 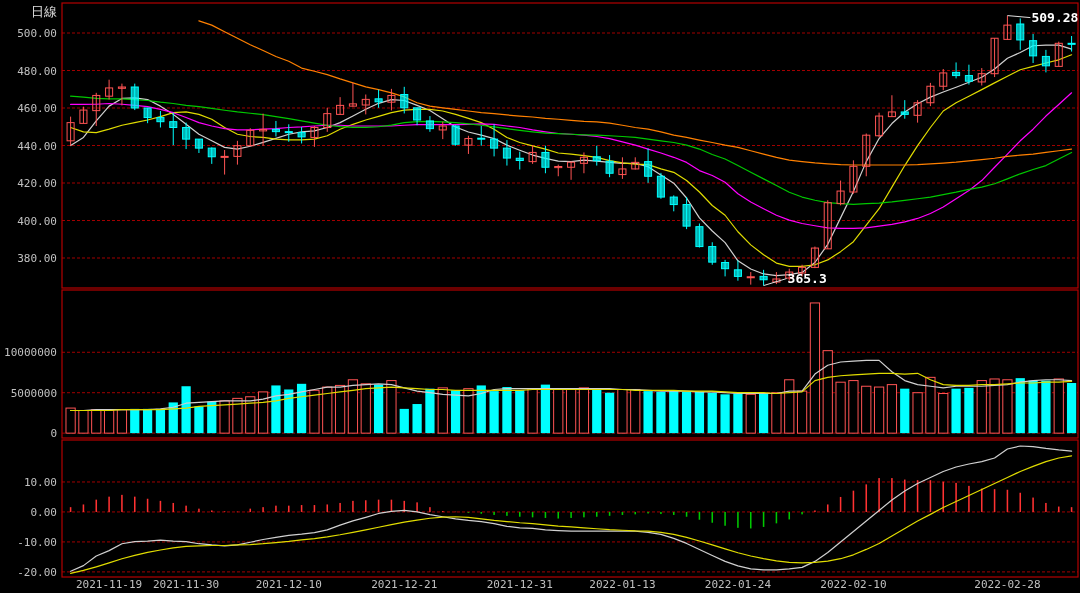 I want to click on y-tick-label: 460.00, so click(x=37, y=108).